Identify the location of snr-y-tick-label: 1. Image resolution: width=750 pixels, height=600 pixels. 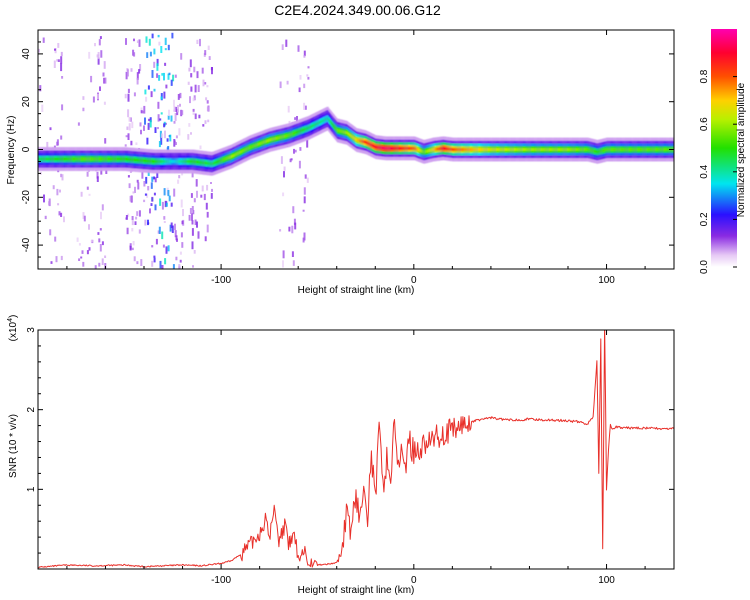
(31, 489).